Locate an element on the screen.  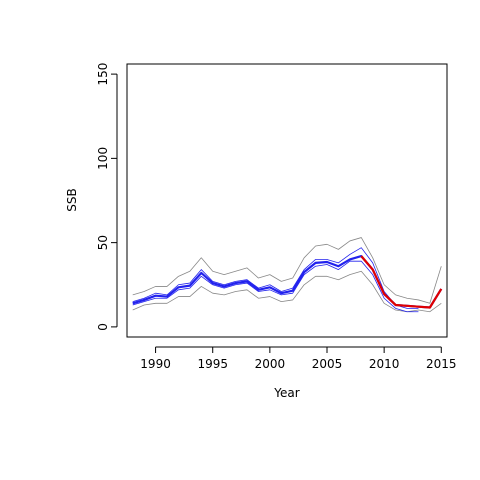
series-line-lower-bound is located at coordinates (287, 291).